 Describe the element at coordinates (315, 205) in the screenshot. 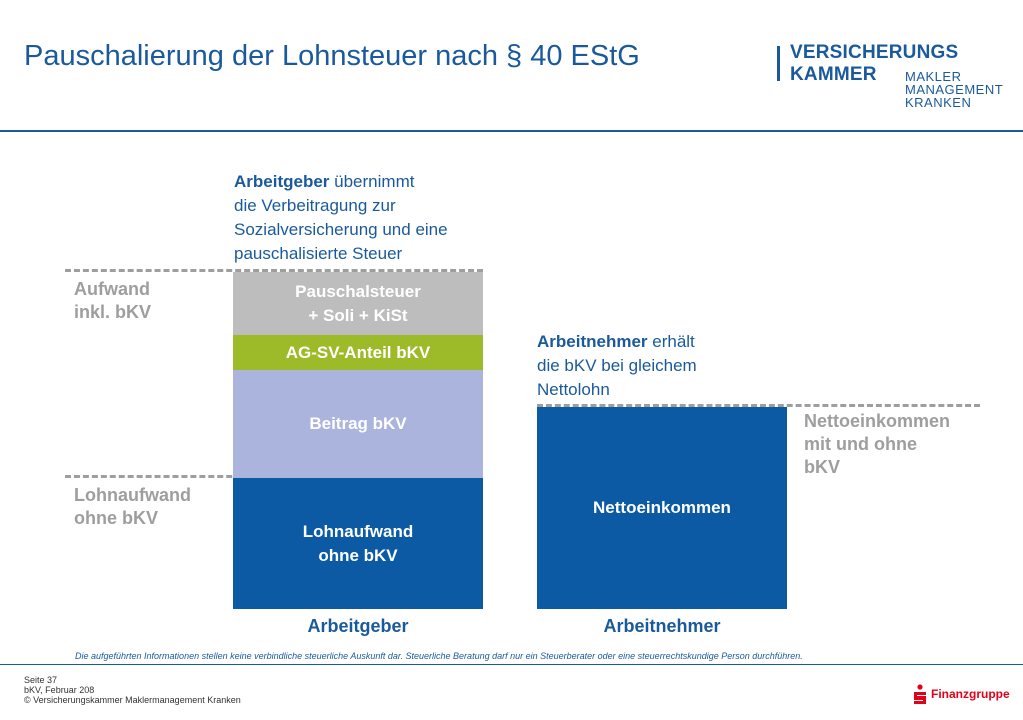

I see `employer-note-line-2: die Verbeitragung zur` at that location.